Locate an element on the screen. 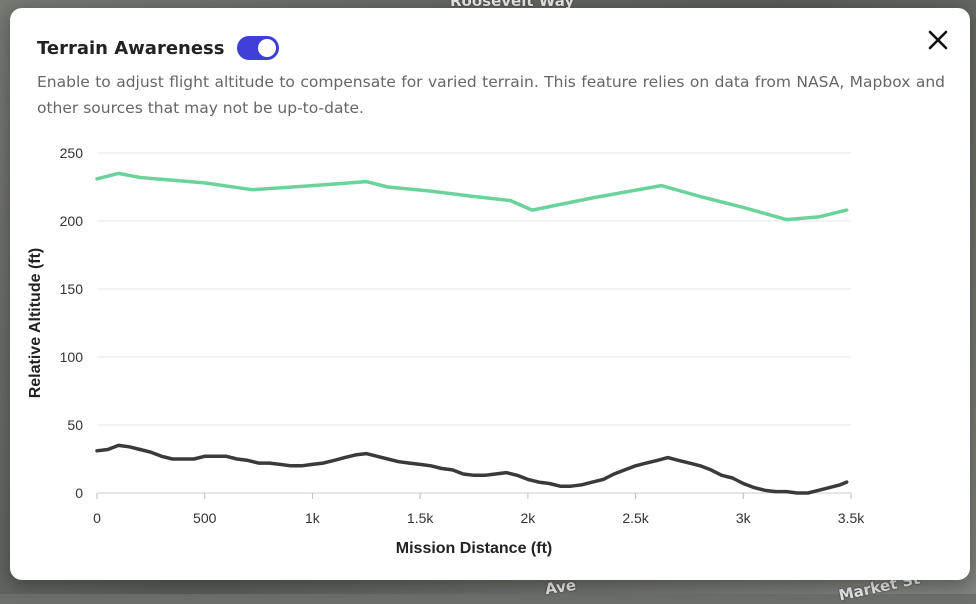  y-axis-title: Relative Altitude (ft) is located at coordinates (35, 323).